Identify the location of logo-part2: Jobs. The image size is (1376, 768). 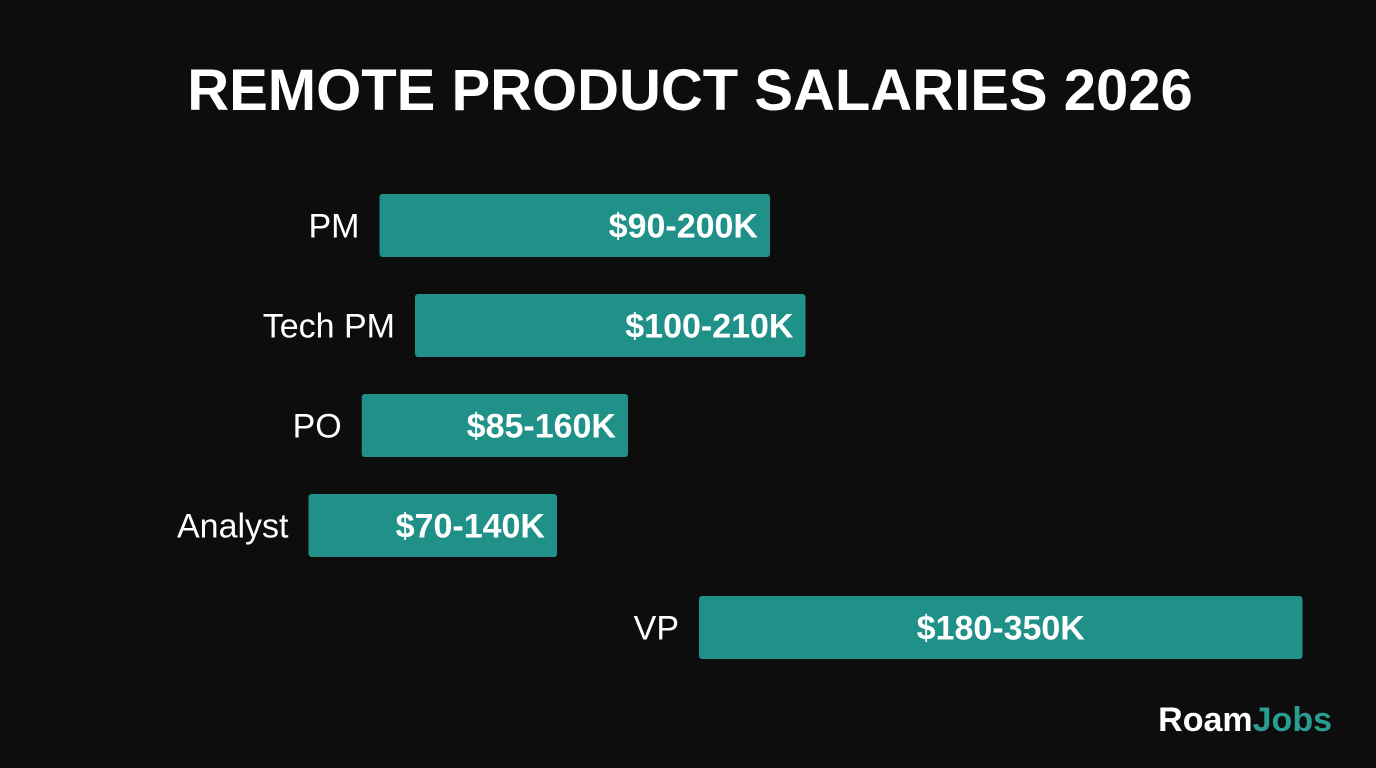
(1292, 720).